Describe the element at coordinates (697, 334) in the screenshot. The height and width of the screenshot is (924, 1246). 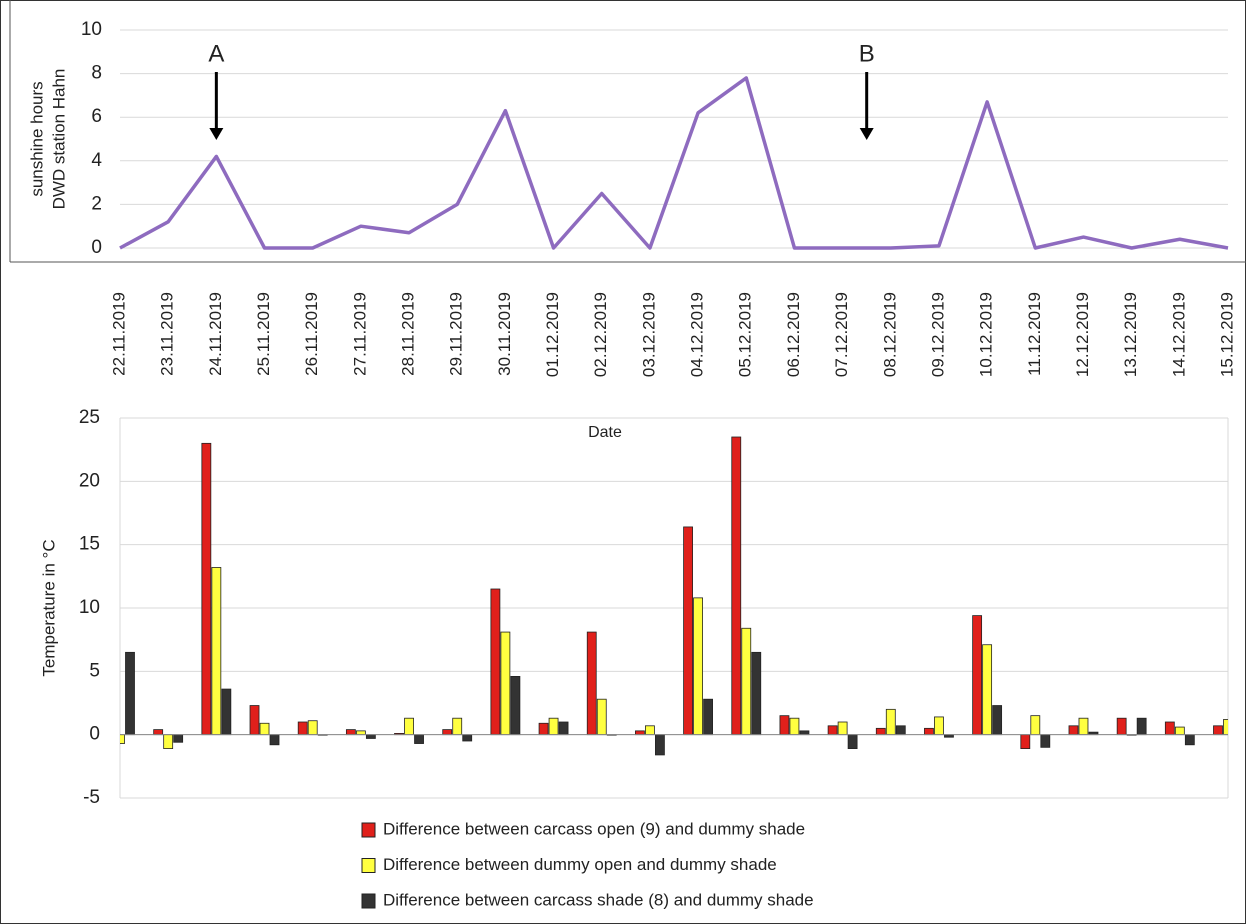
I see `x-tick-label: 04.12.2019` at that location.